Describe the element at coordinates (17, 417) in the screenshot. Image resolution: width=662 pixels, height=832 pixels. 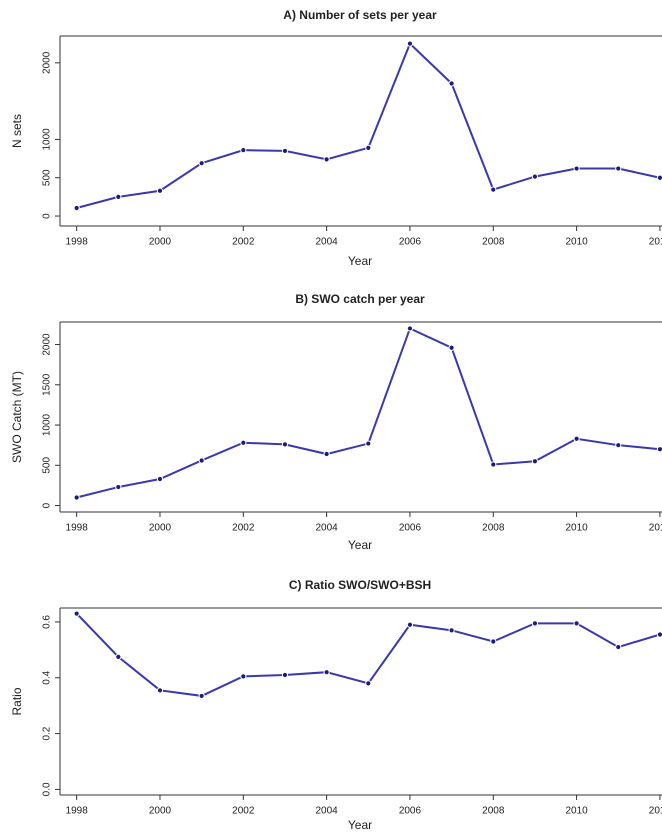
I see `y-axis-label: SWO Catch (MT)` at that location.